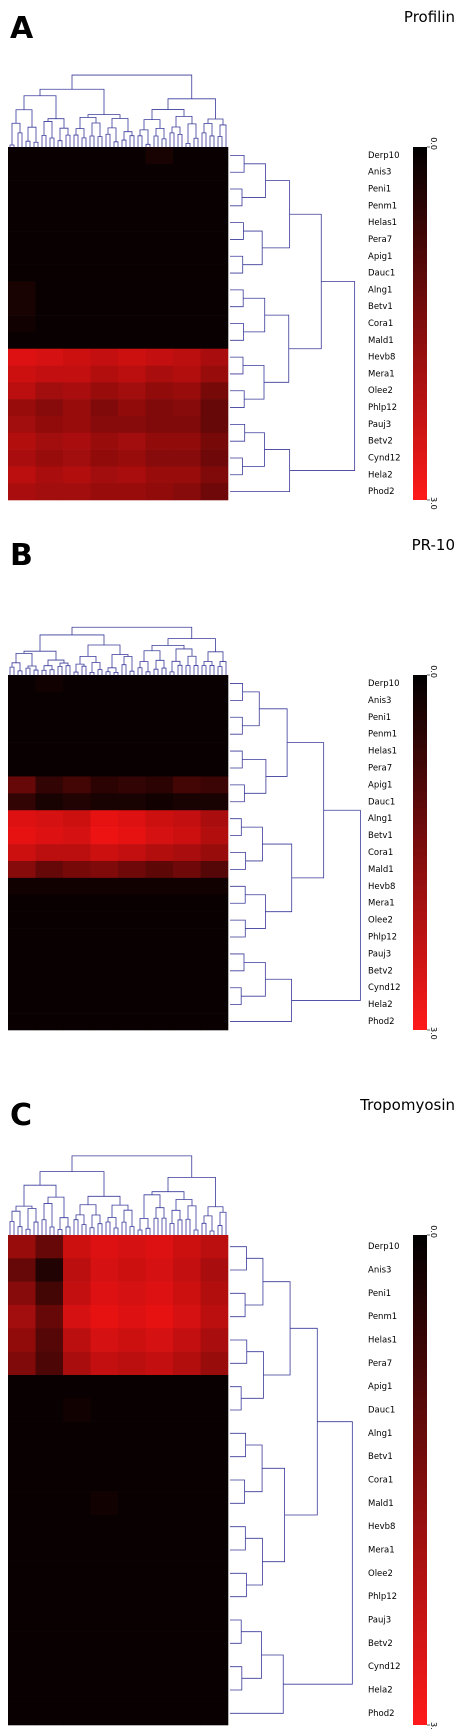 This screenshot has height=1729, width=474. I want to click on panel-title: Tropomyosin, so click(407, 1105).